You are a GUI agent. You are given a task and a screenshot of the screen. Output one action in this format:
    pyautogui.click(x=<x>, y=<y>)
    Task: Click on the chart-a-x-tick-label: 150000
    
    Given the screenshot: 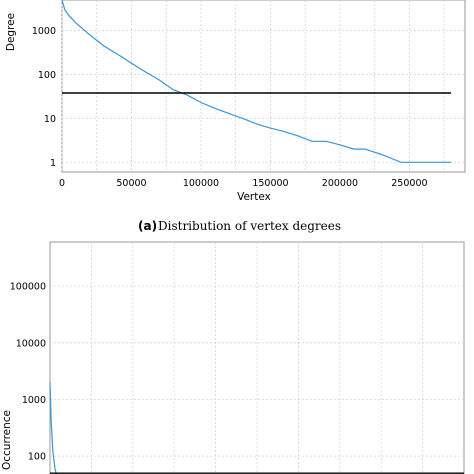 What is the action you would take?
    pyautogui.click(x=270, y=183)
    